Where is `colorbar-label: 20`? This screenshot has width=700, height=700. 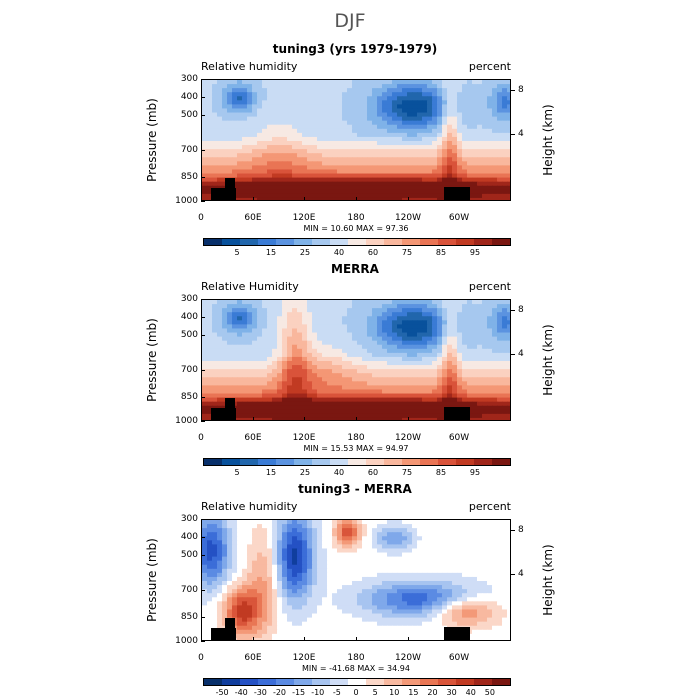
colorbar-label: 20 is located at coordinates (432, 692).